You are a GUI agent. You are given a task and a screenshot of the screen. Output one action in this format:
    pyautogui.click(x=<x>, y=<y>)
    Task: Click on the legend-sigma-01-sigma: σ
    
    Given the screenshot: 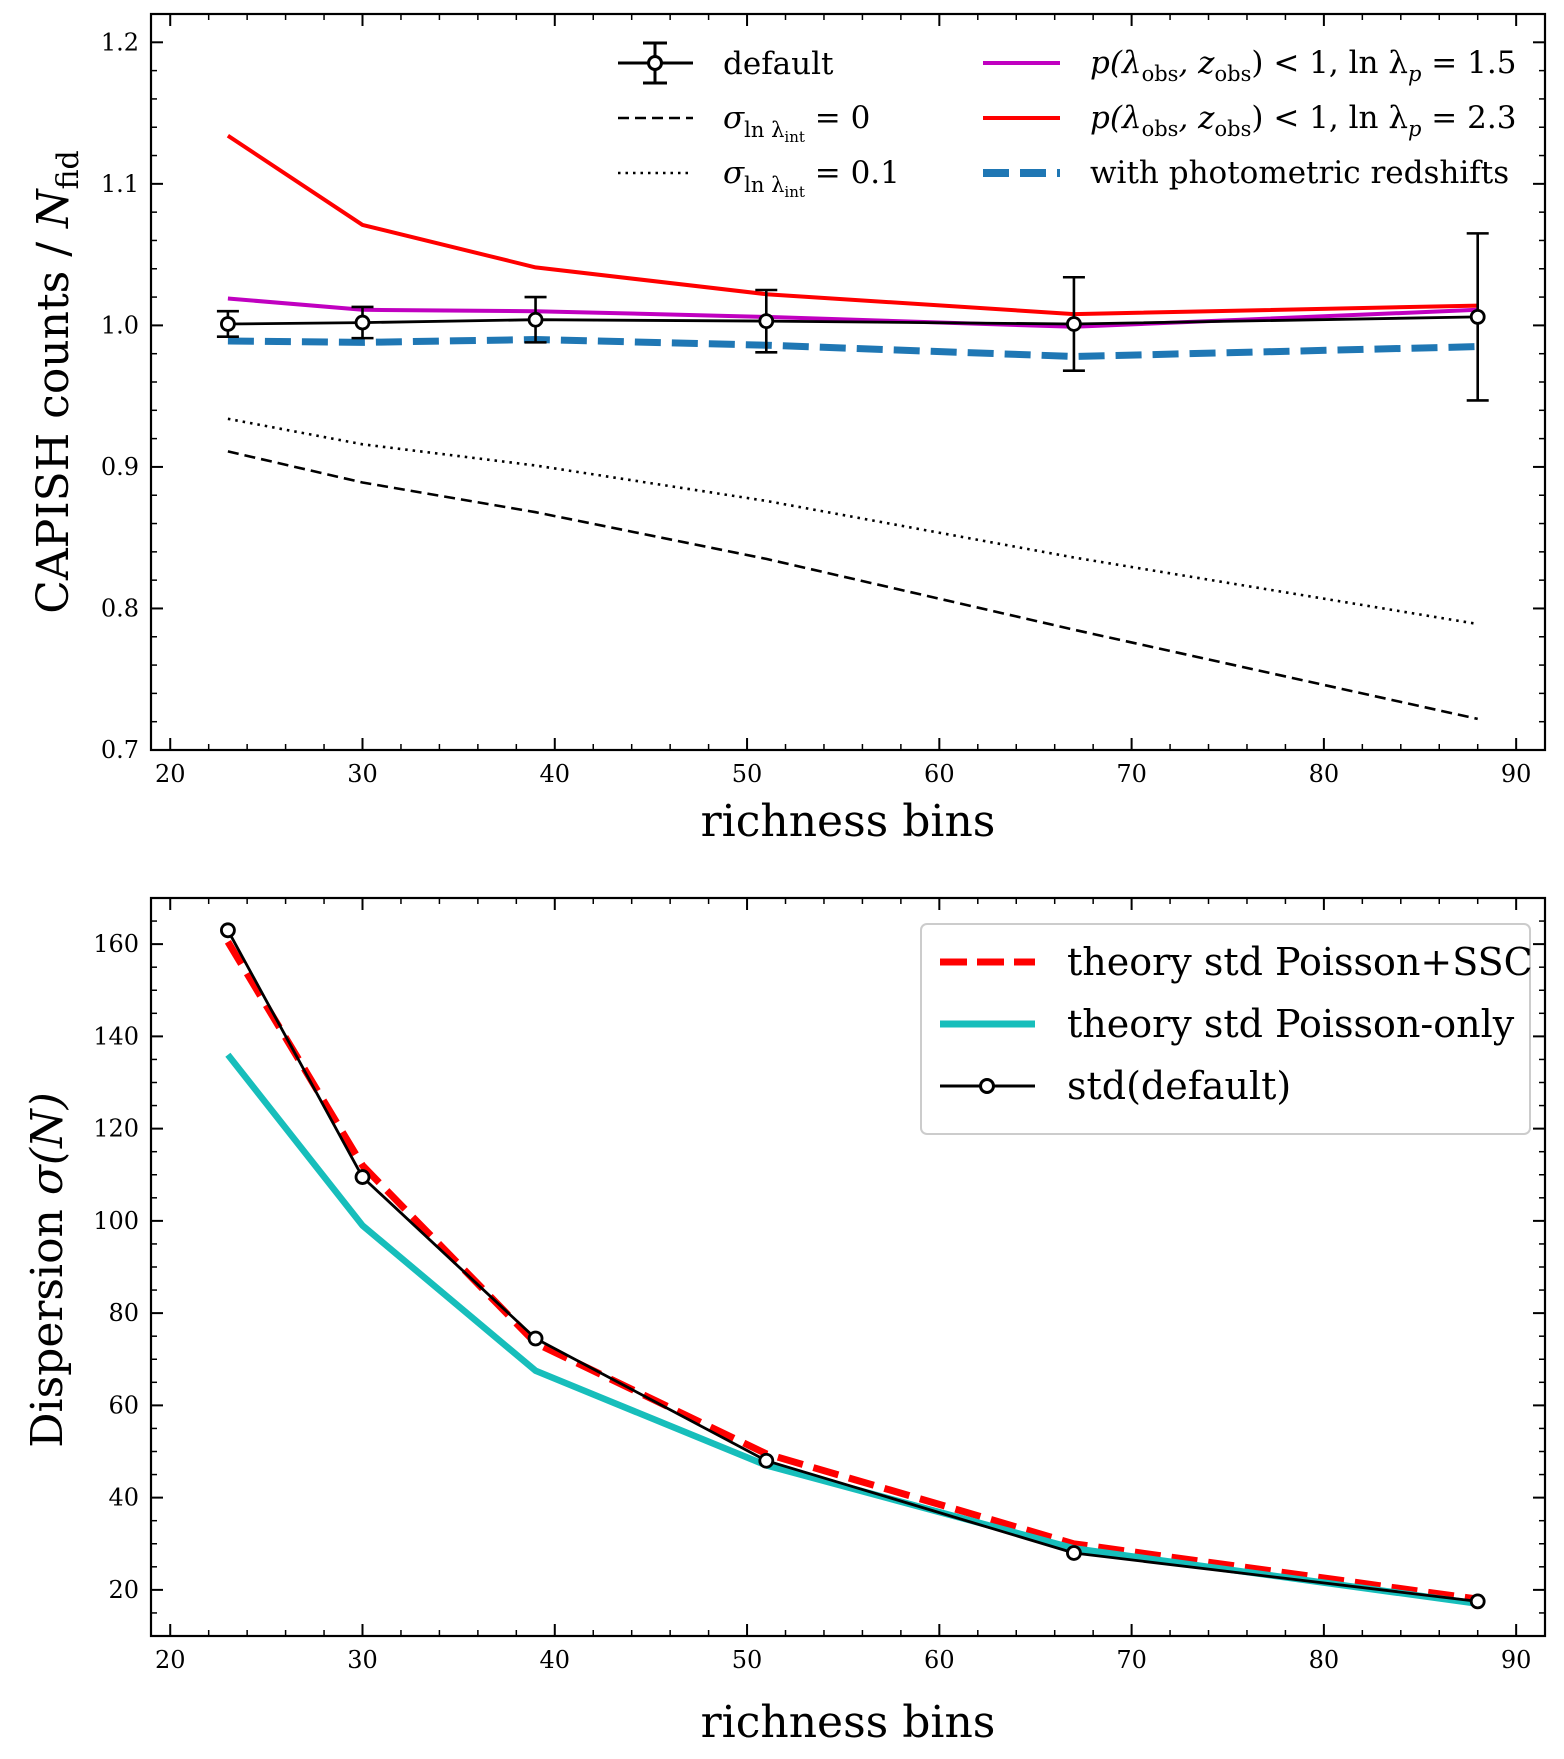 What is the action you would take?
    pyautogui.click(x=734, y=173)
    